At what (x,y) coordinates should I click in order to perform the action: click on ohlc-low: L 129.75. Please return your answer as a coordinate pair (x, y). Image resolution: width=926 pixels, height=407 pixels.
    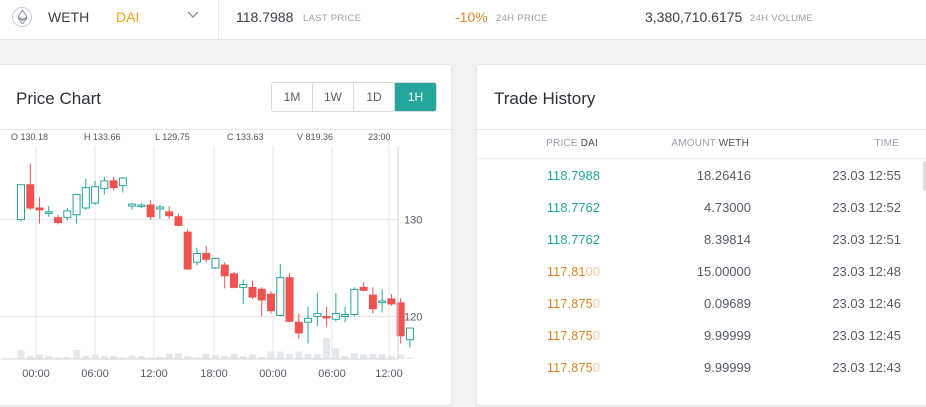
    Looking at the image, I should click on (172, 137).